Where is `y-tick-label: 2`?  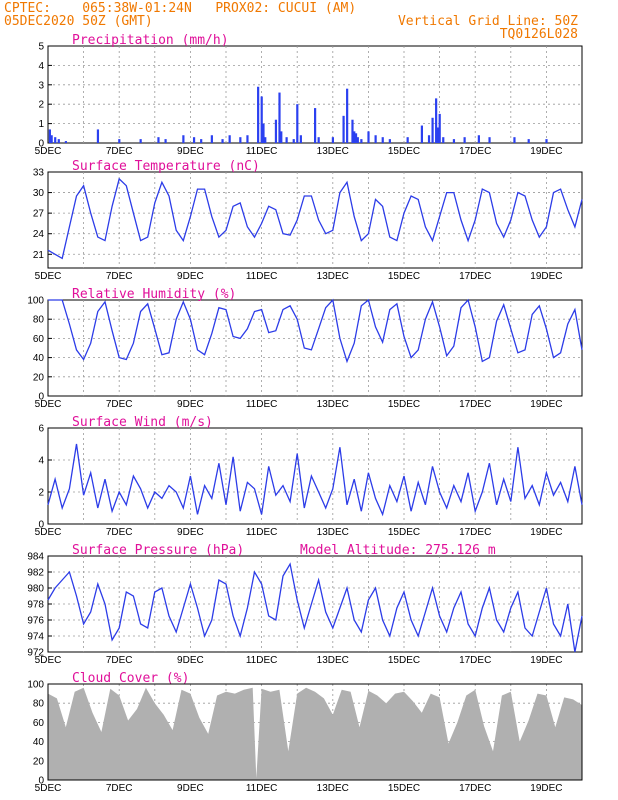 y-tick-label: 2 is located at coordinates (41, 493).